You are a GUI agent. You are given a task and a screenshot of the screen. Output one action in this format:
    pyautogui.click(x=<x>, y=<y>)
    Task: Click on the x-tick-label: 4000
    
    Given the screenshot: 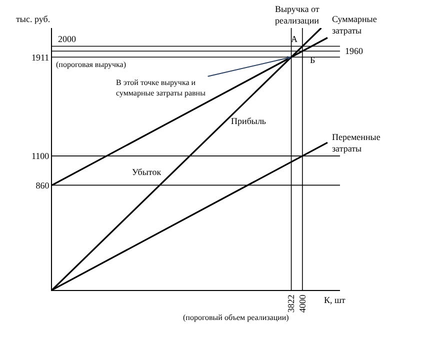 What is the action you would take?
    pyautogui.click(x=302, y=303)
    